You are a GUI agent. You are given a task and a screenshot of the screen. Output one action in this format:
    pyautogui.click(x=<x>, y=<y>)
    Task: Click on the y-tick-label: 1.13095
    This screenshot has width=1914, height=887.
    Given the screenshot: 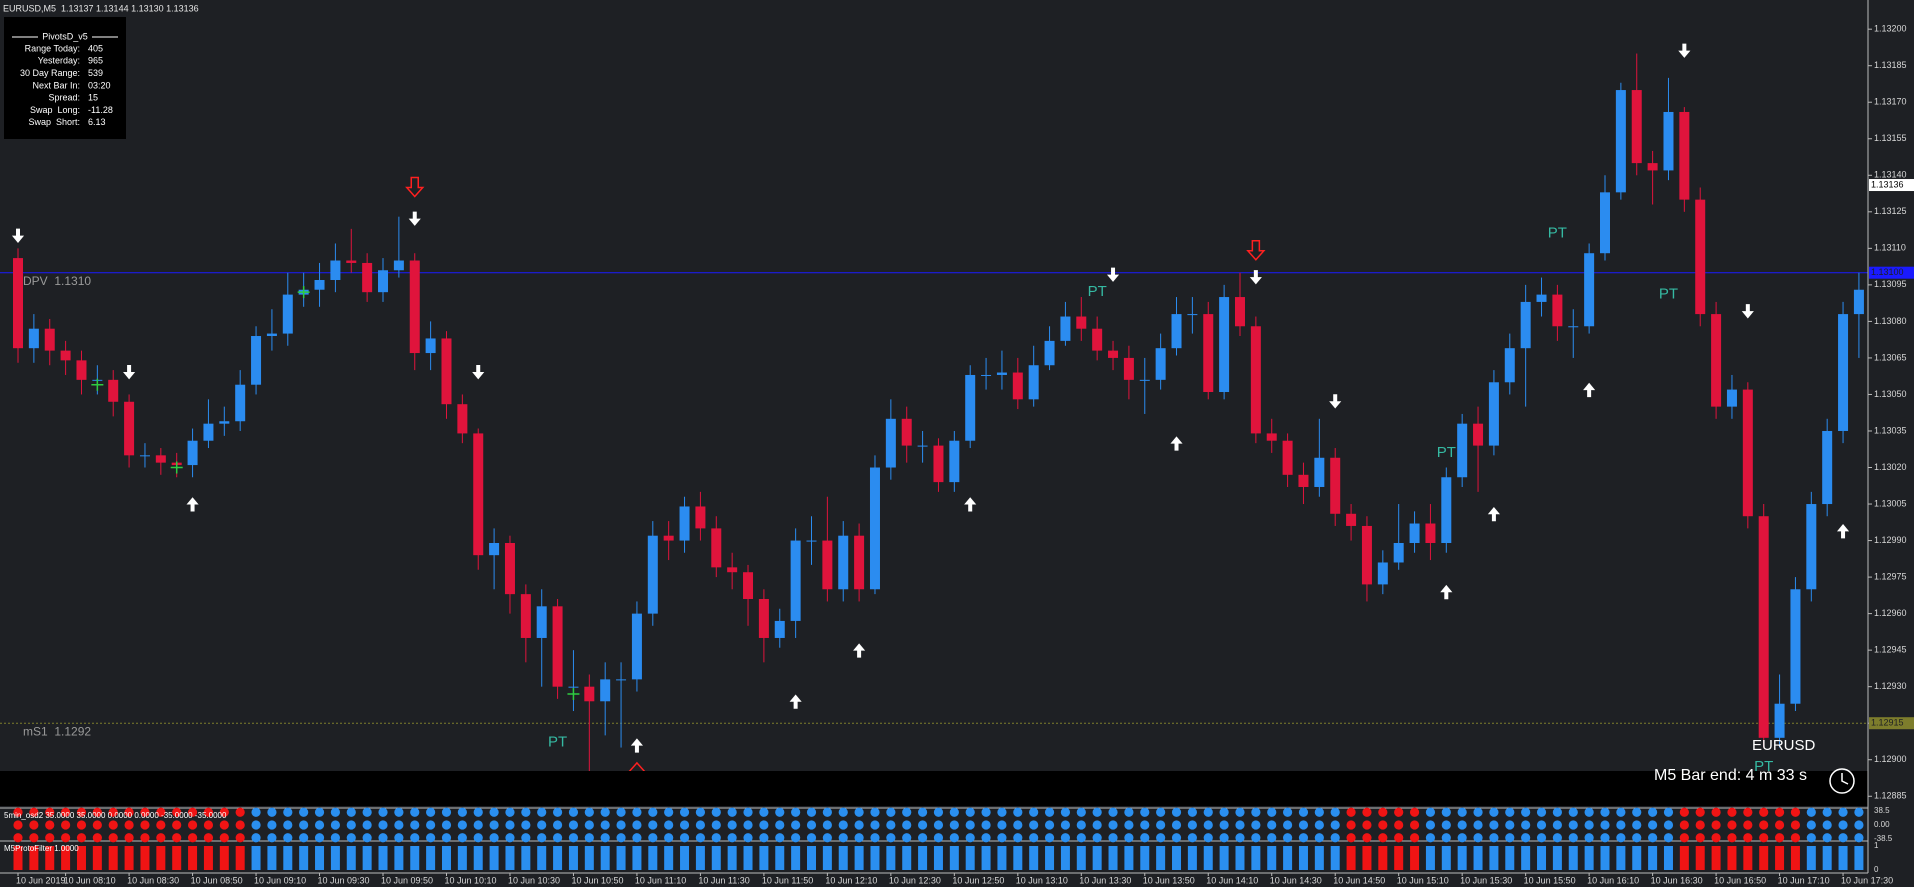 What is the action you would take?
    pyautogui.click(x=1890, y=284)
    